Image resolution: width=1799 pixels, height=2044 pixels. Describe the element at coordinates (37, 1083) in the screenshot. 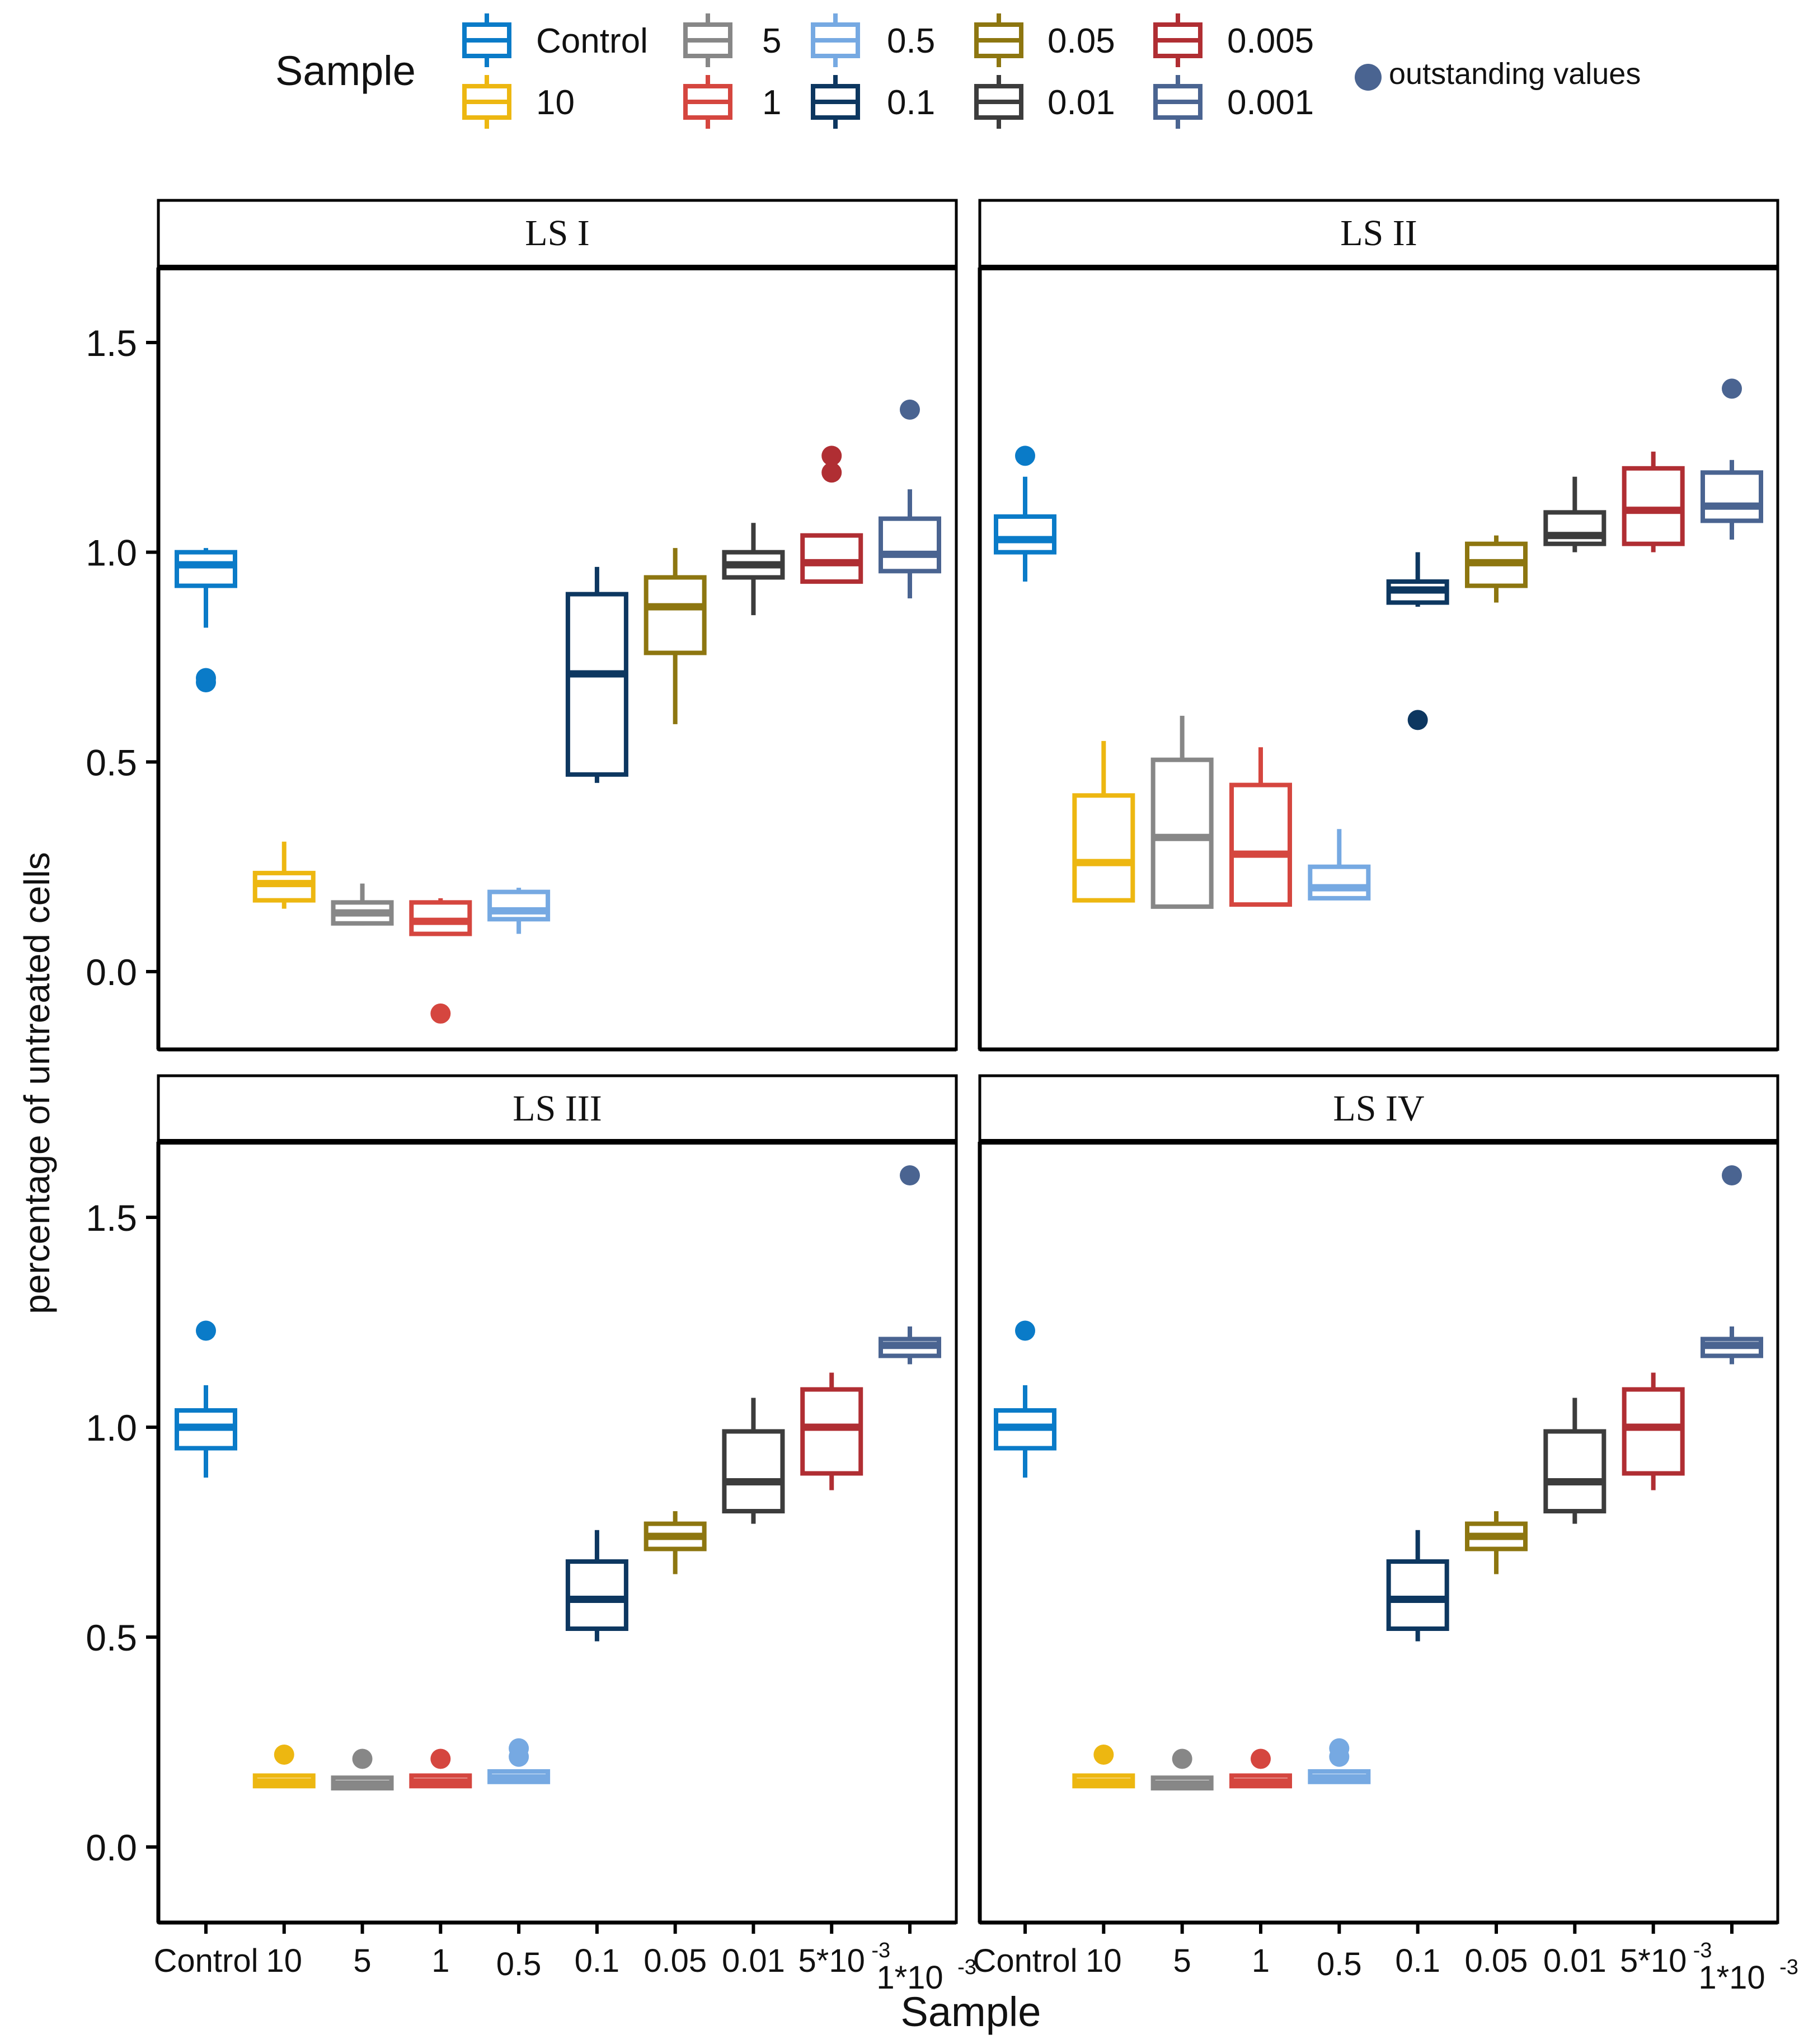

I see `y-axis-label: percentage of untreated cells` at that location.